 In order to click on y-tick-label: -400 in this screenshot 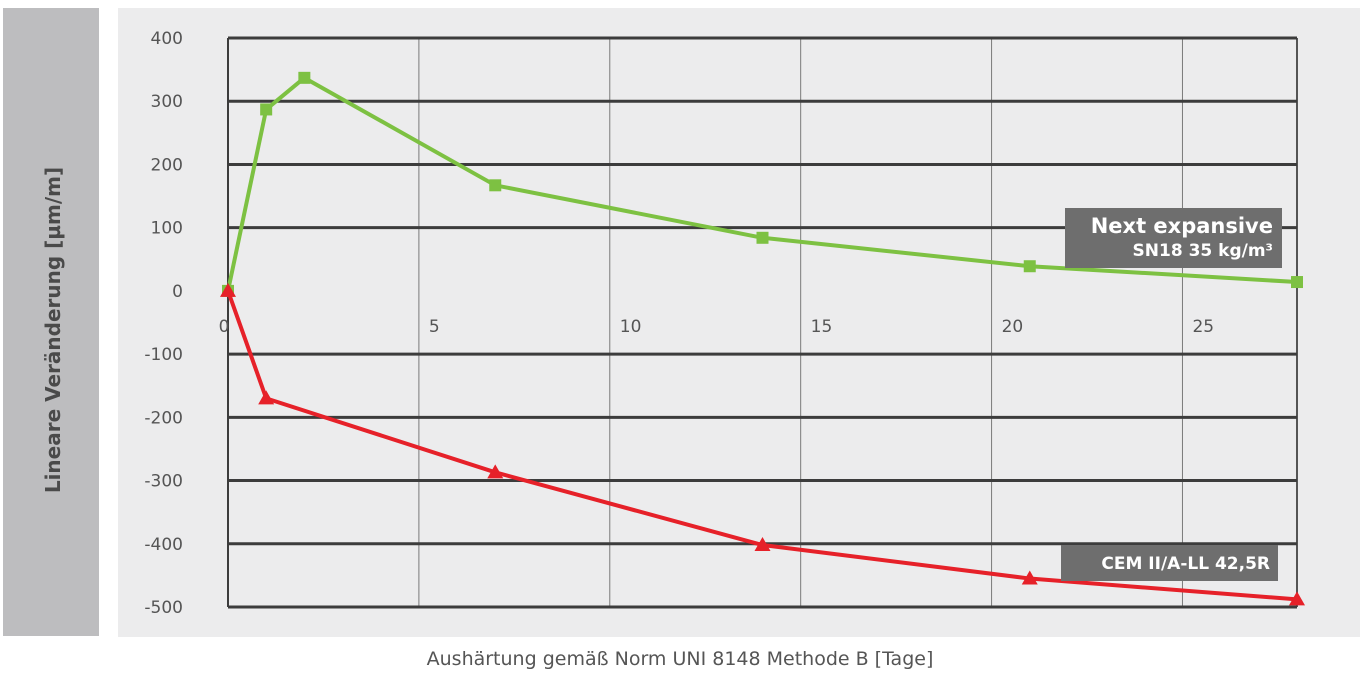, I will do `click(163, 545)`.